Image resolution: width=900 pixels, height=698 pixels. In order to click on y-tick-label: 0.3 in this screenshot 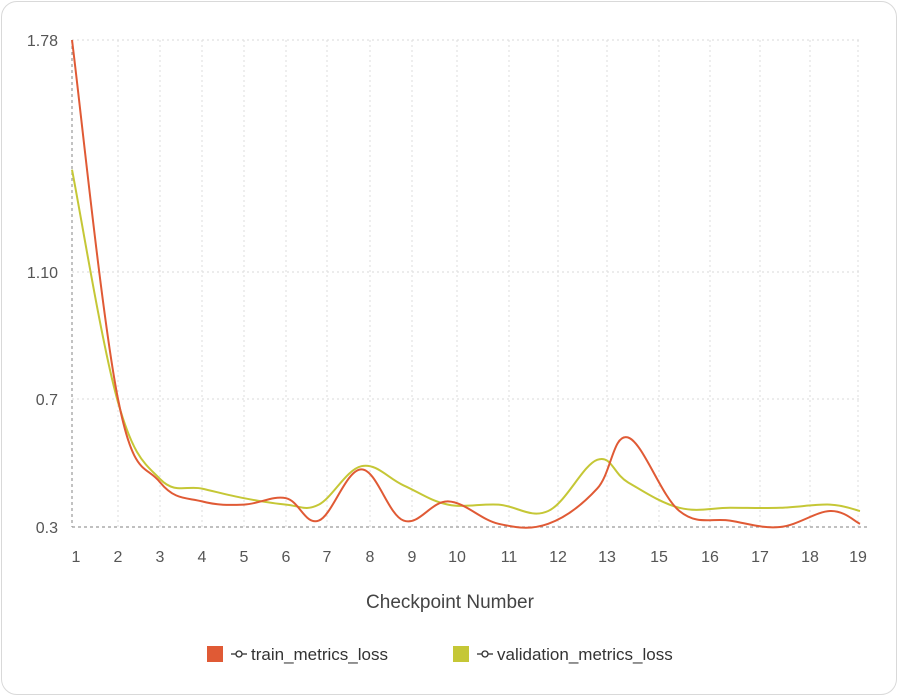, I will do `click(47, 528)`.